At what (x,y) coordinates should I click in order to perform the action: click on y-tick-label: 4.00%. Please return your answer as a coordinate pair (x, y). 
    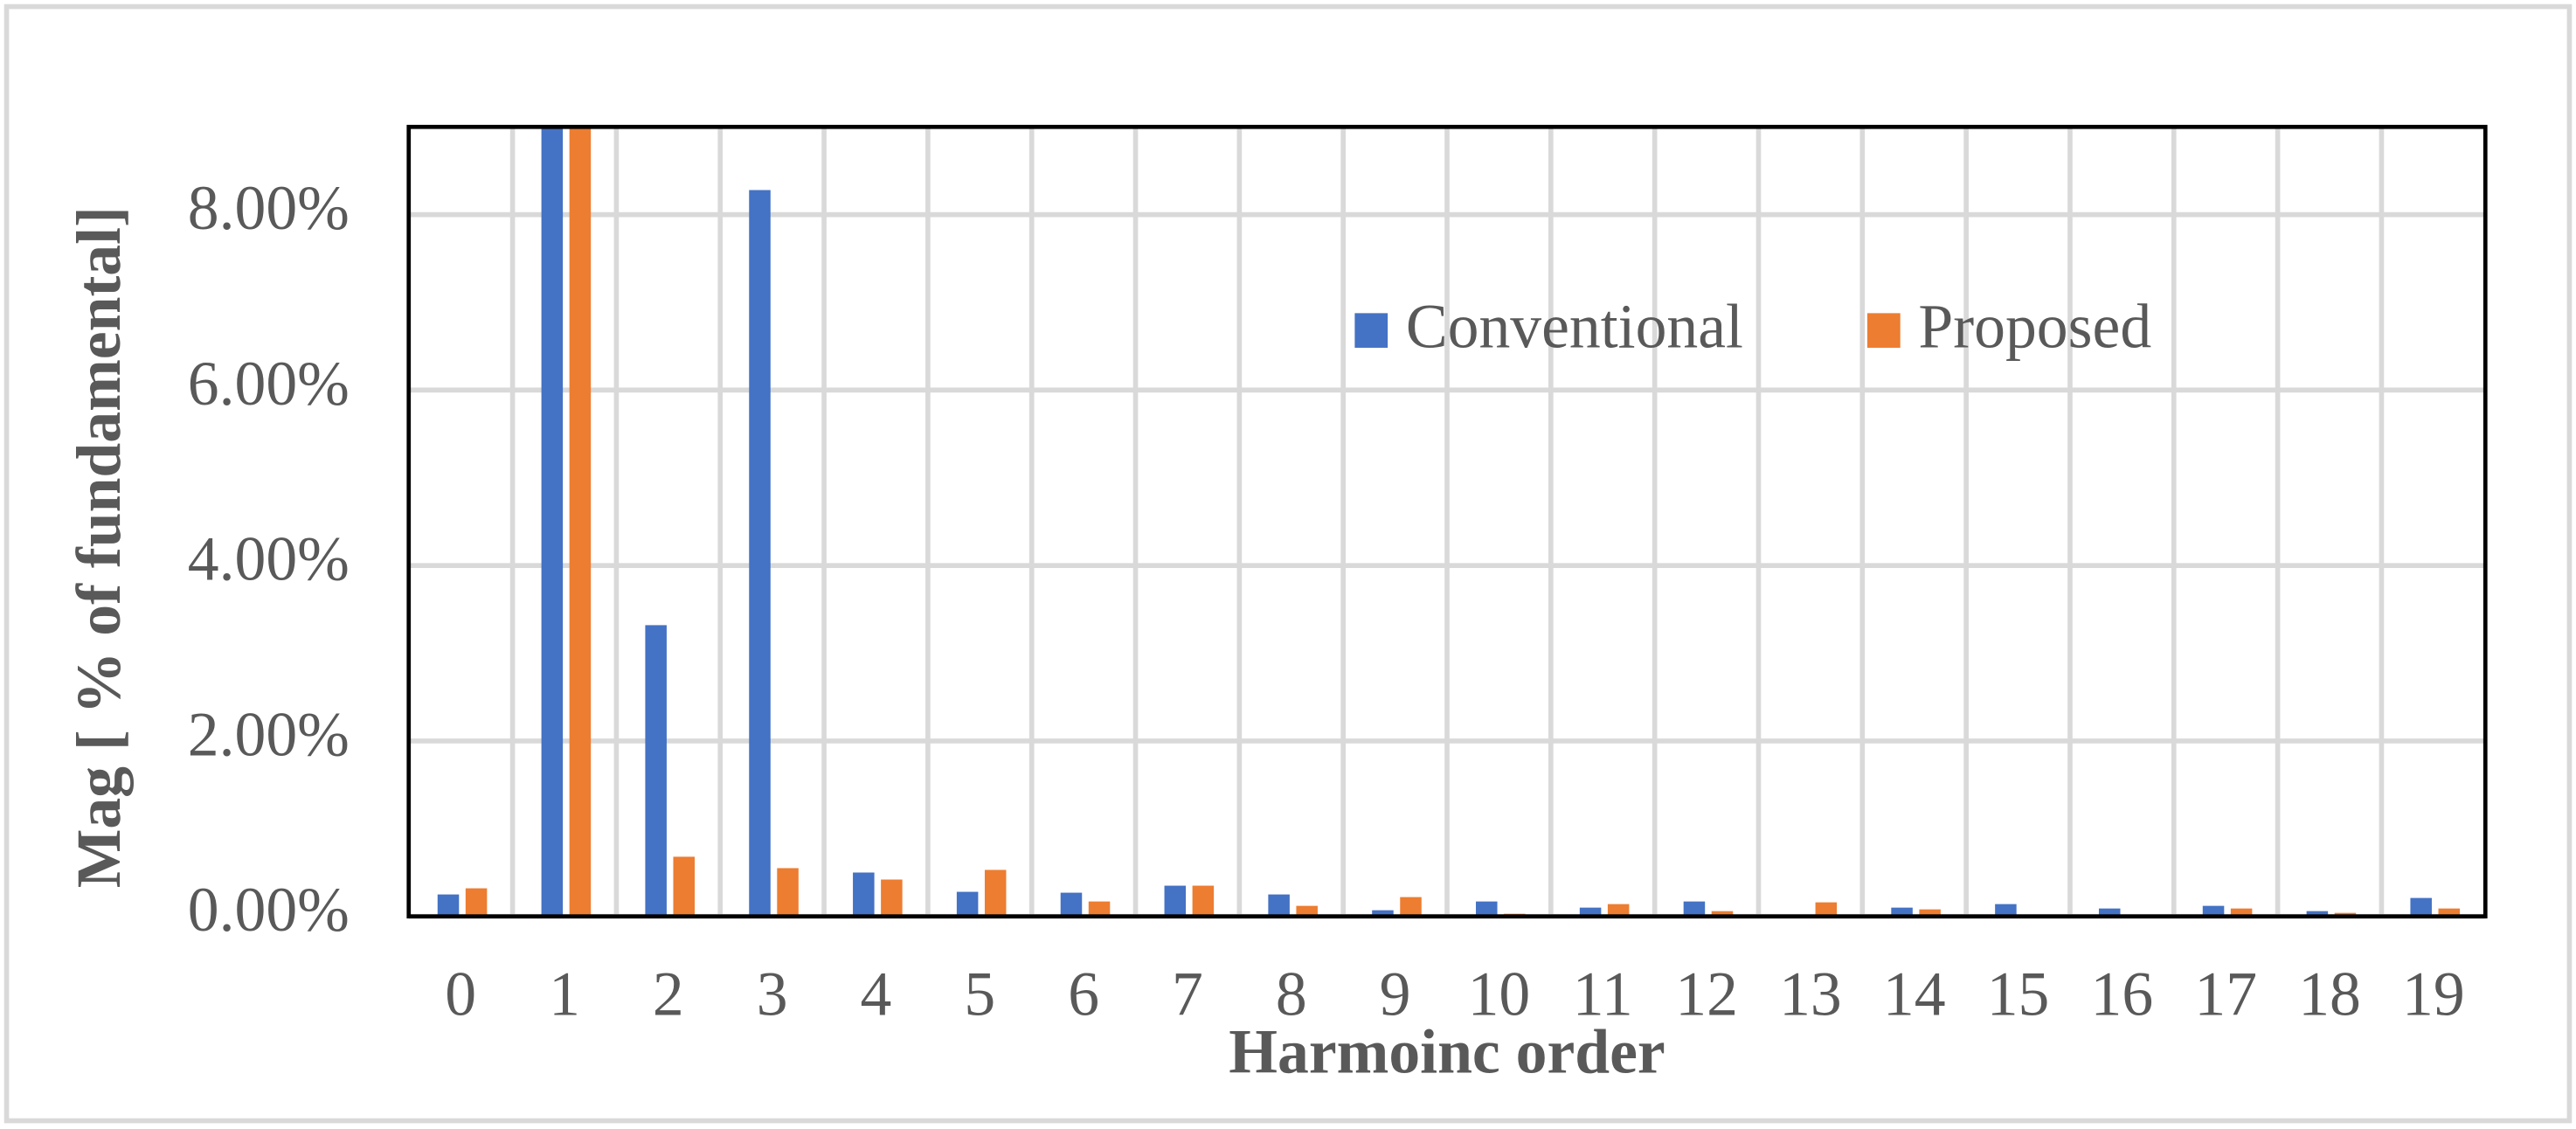
    Looking at the image, I should click on (269, 559).